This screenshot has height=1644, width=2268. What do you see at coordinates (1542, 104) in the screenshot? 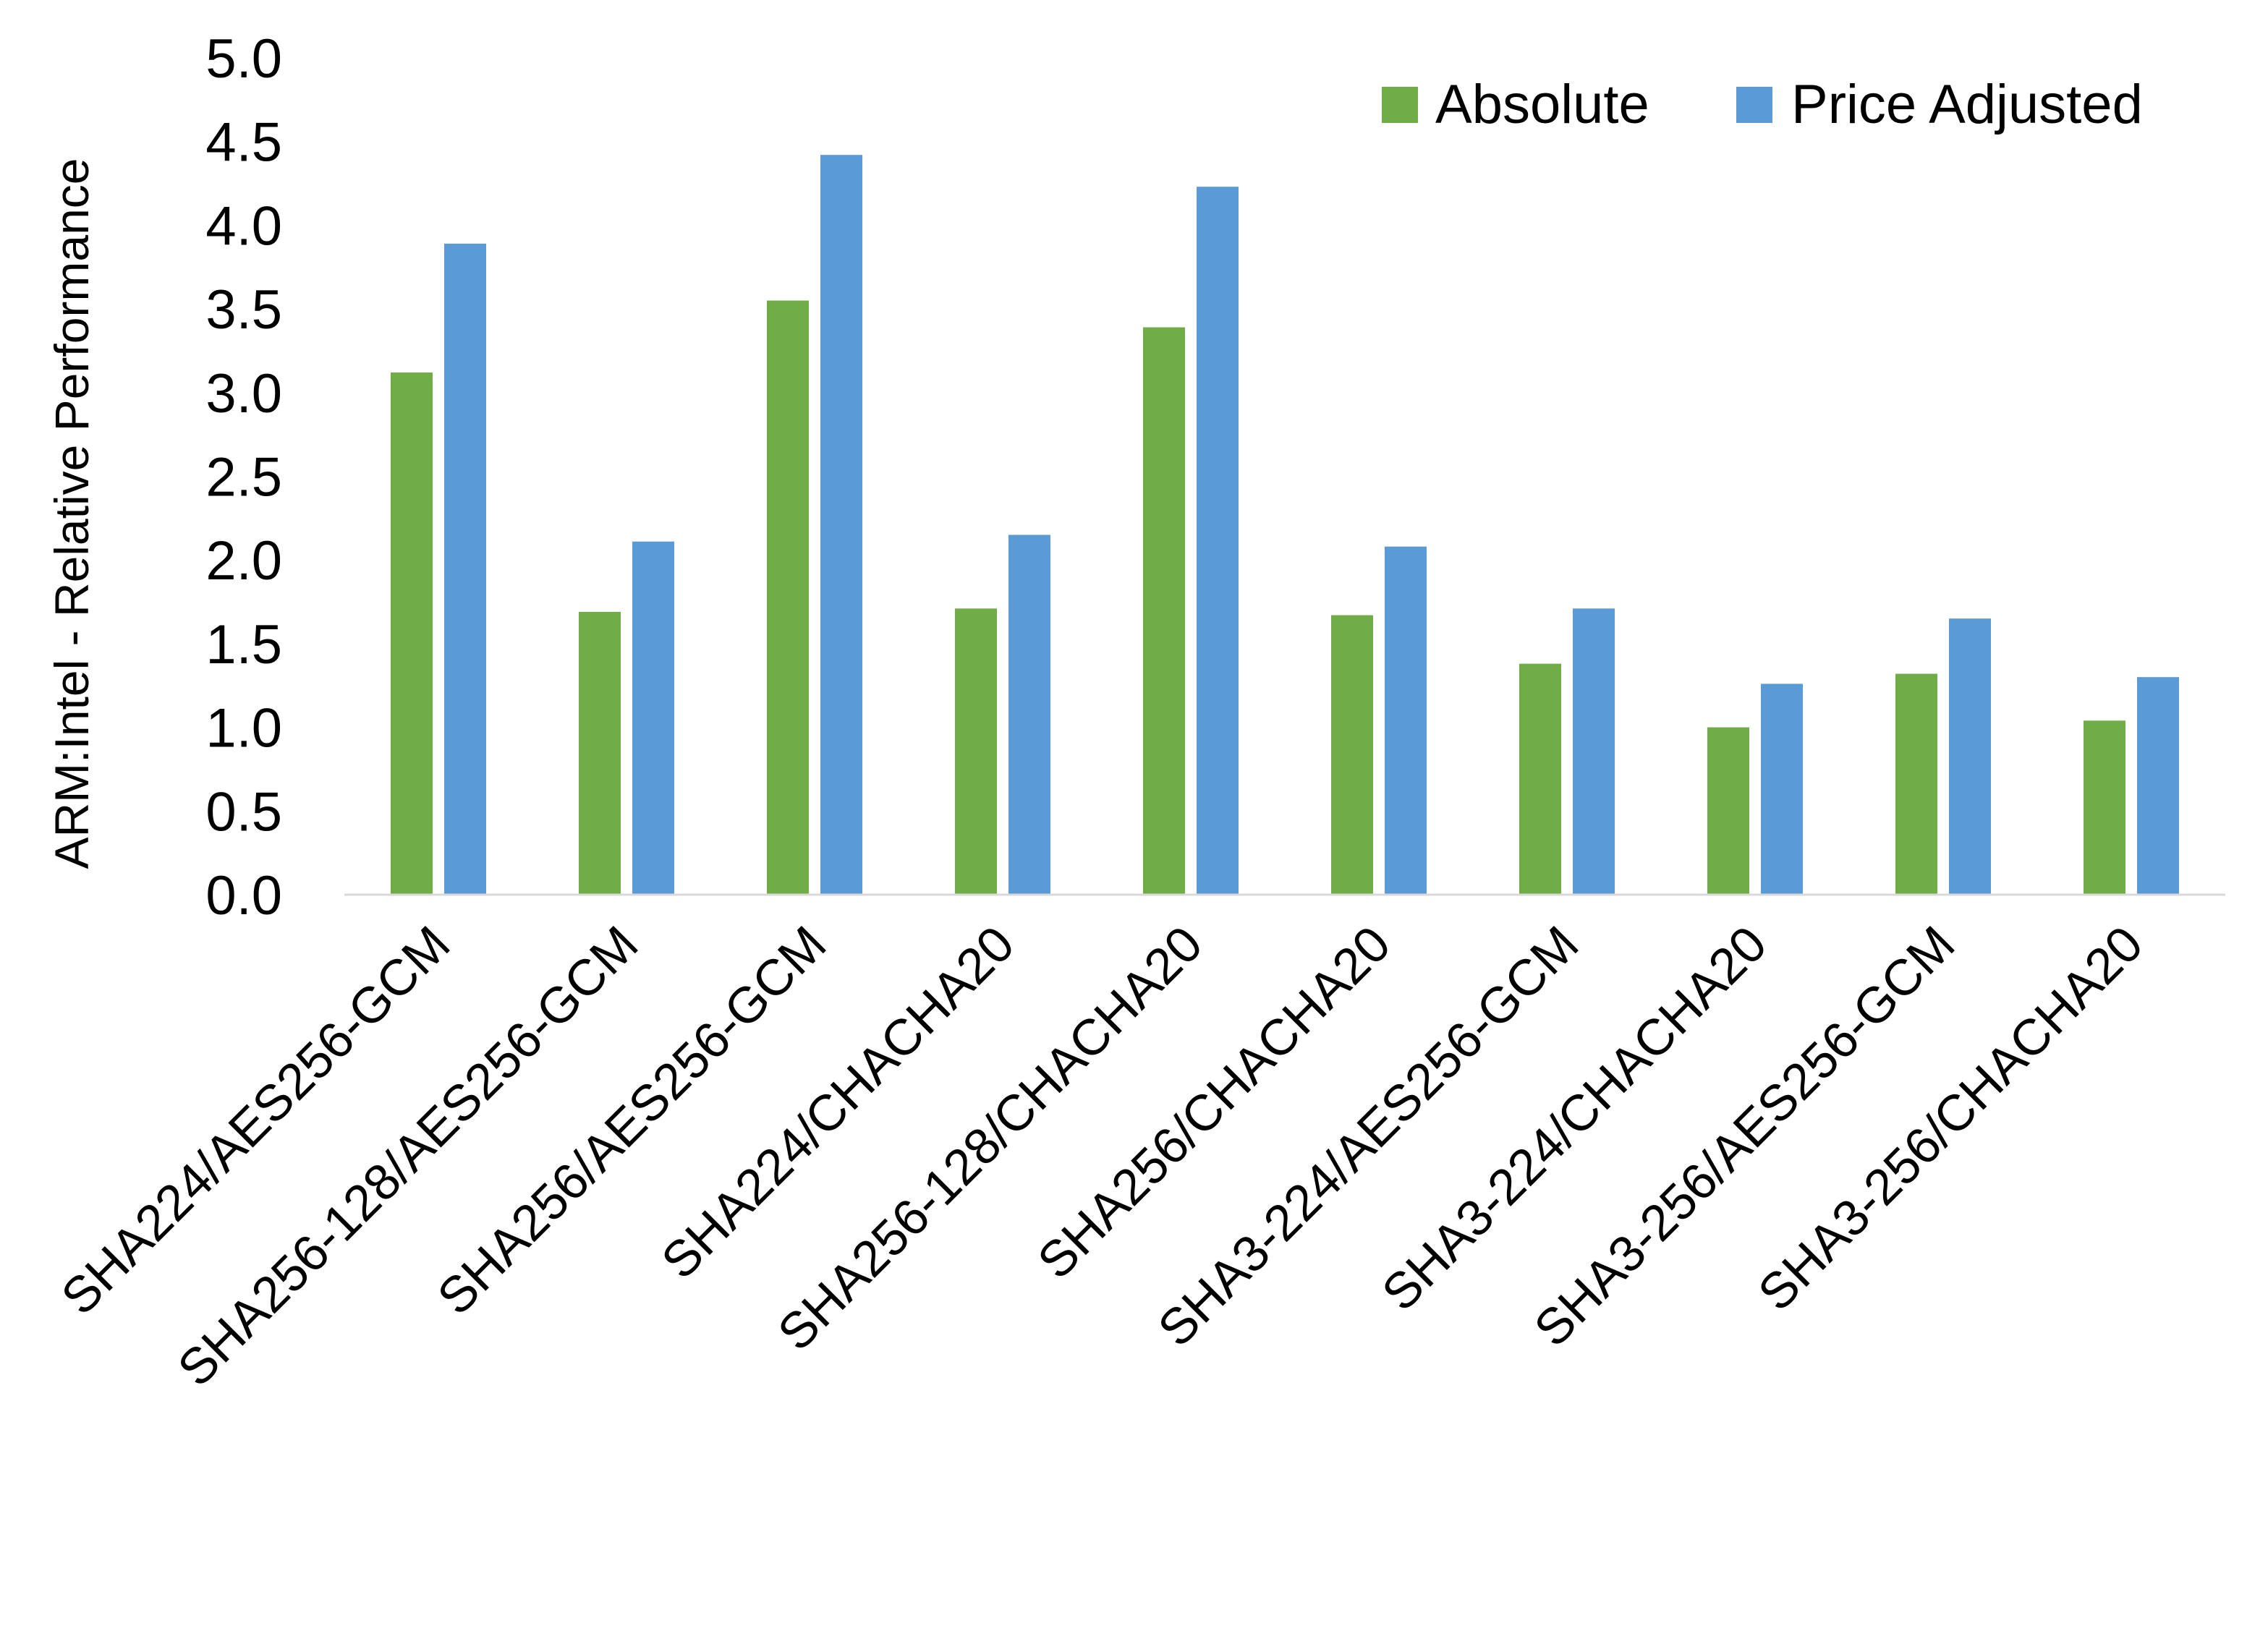
I see `legend-label-absolute: Absolute` at bounding box center [1542, 104].